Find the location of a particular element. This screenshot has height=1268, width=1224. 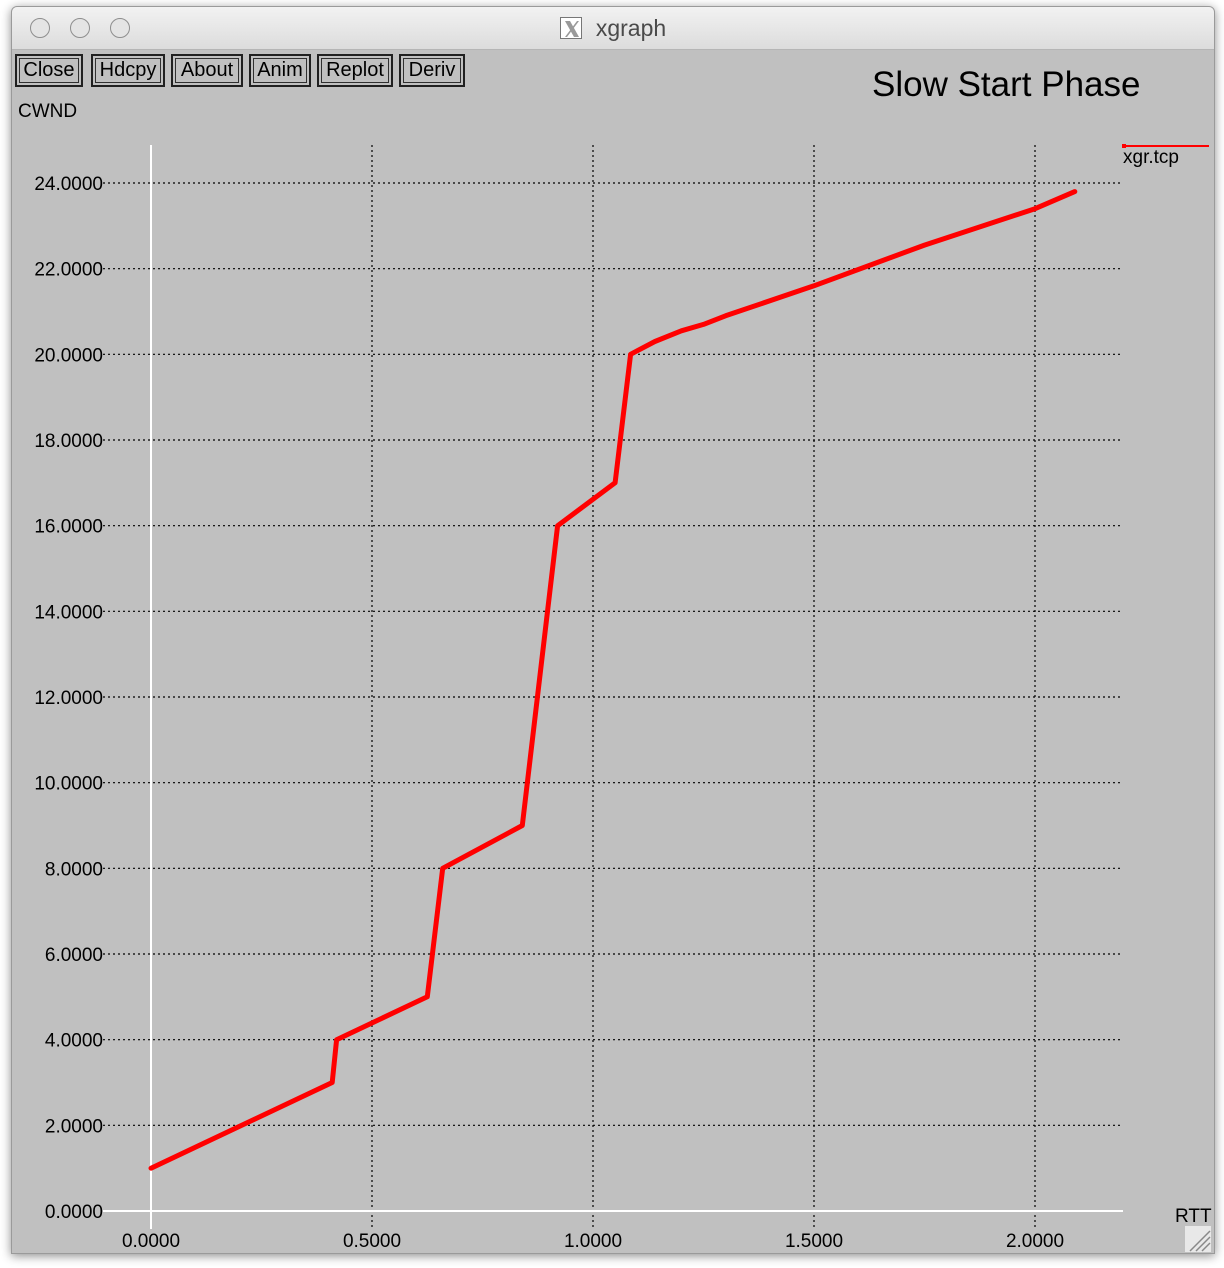

x-tick-label: 2.0000 is located at coordinates (1035, 1241).